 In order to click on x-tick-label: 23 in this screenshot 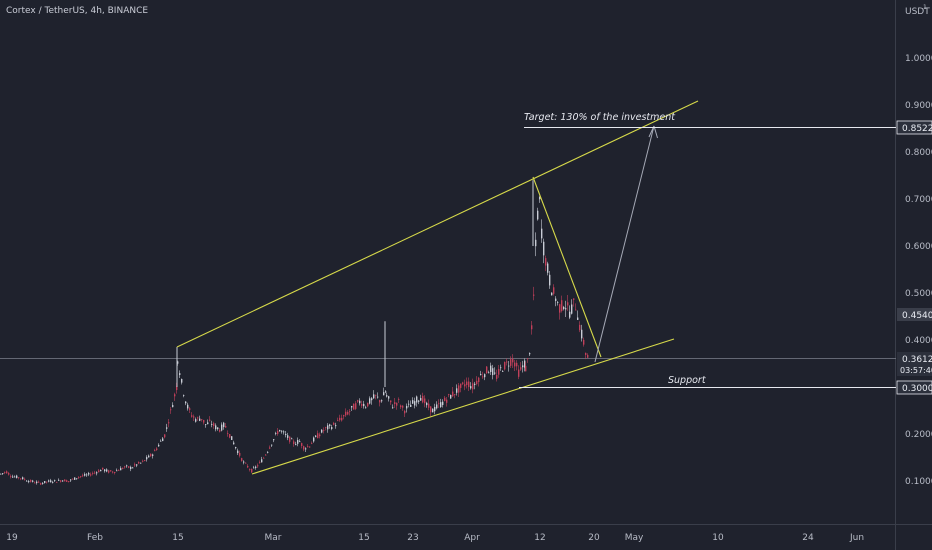, I will do `click(412, 538)`.